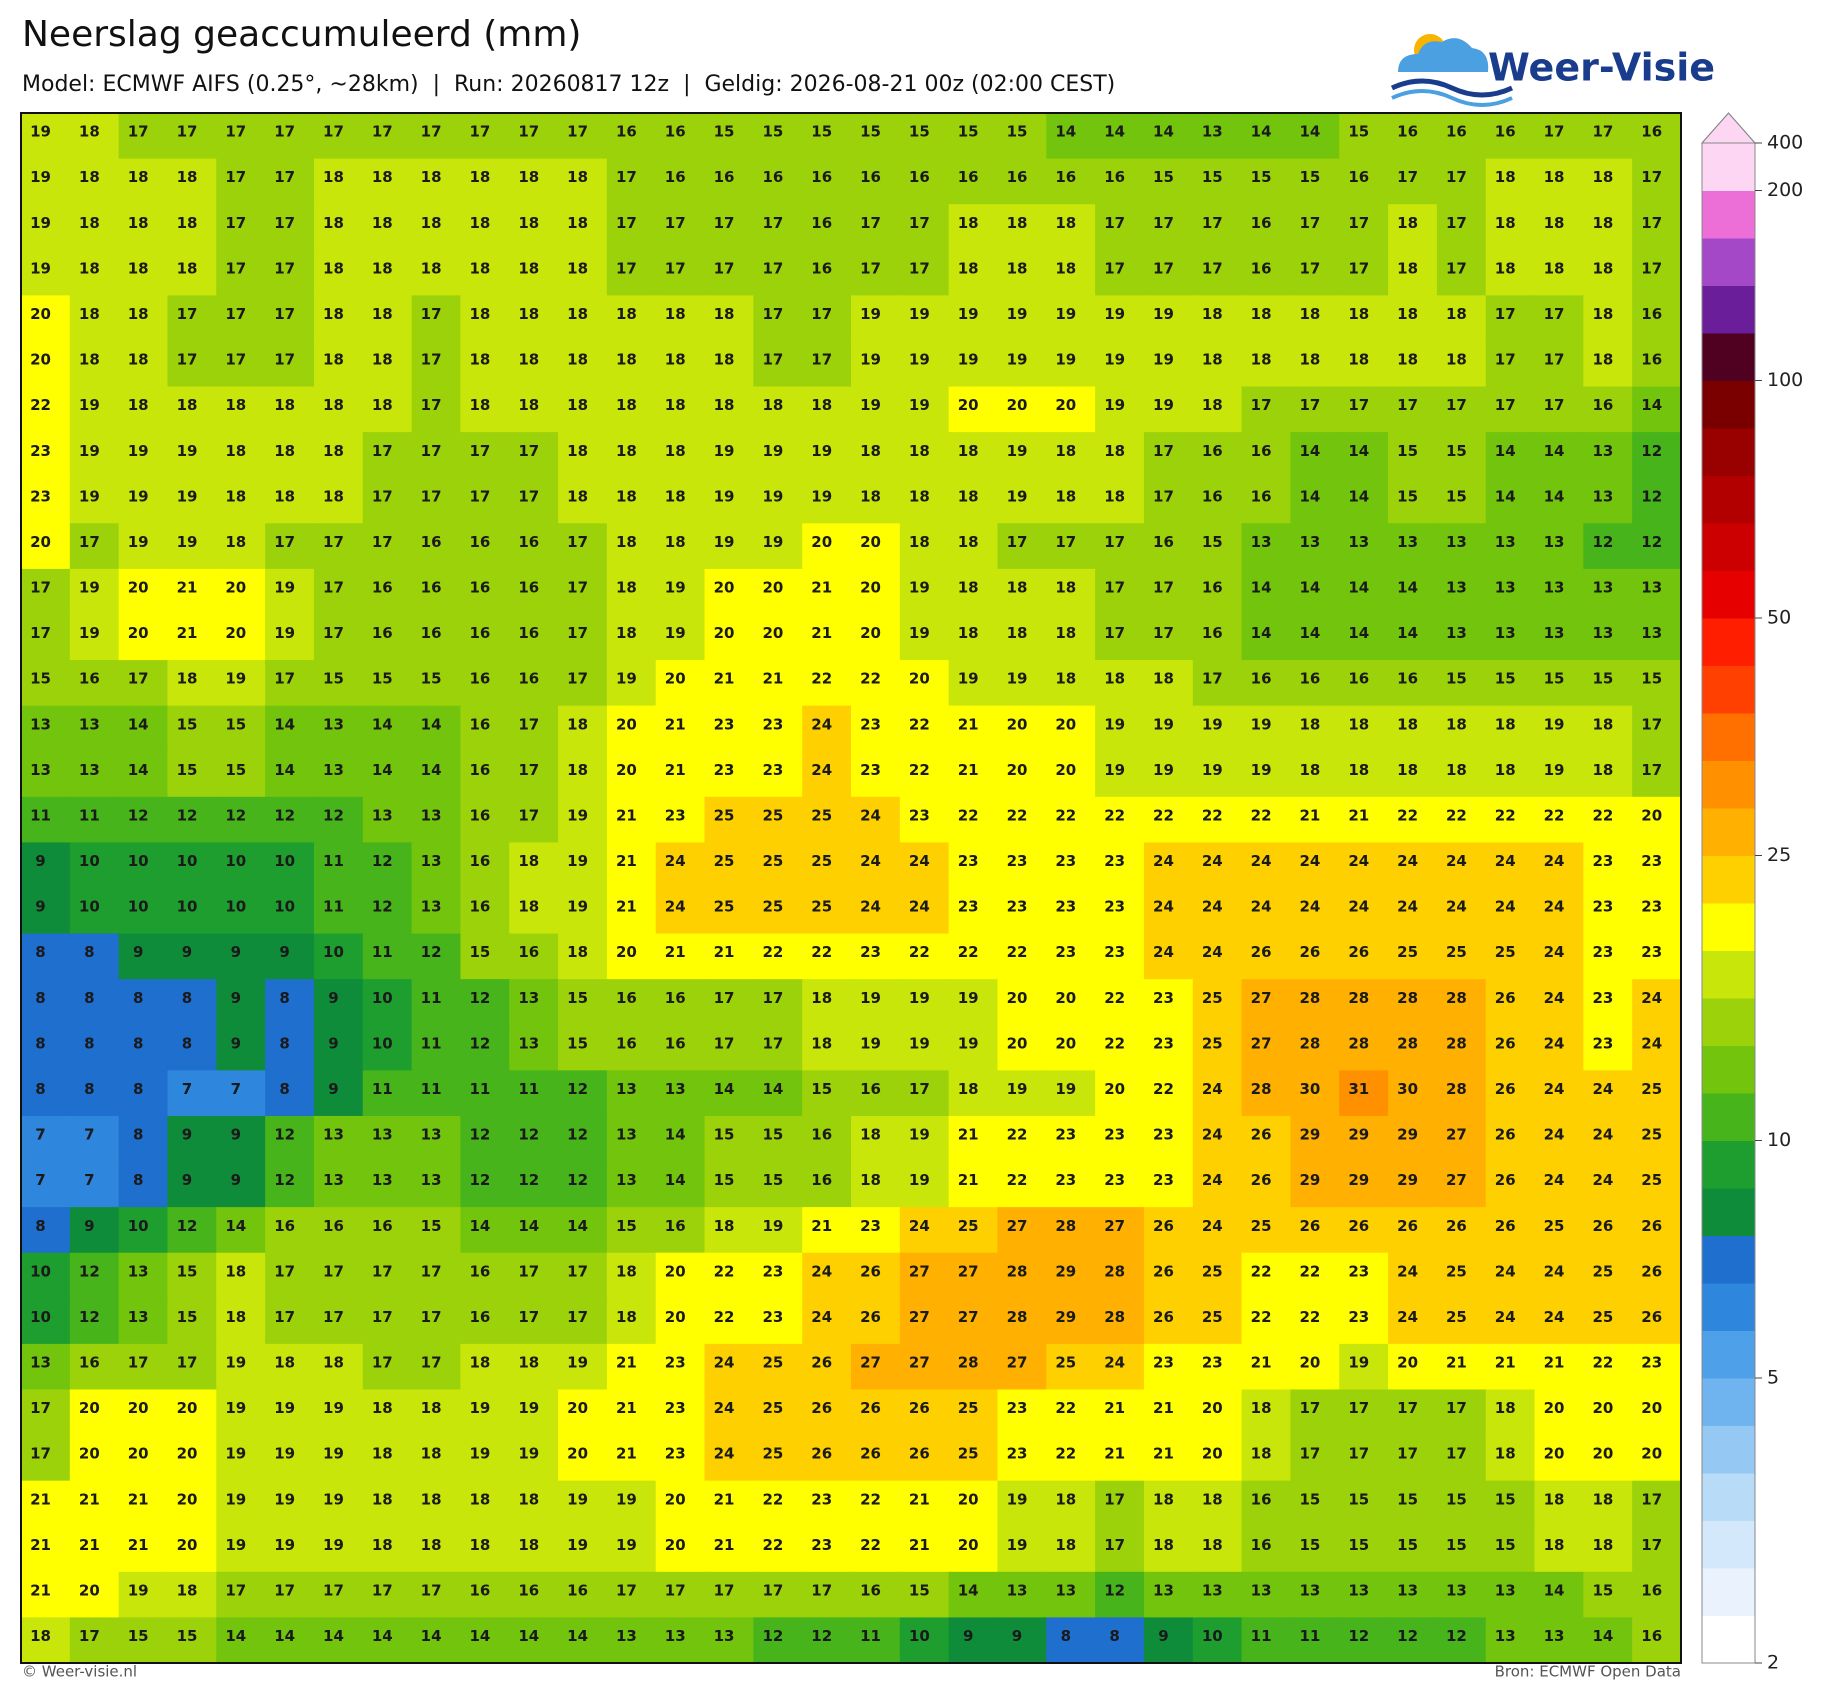 This screenshot has height=1681, width=1824. I want to click on precip-value: 25, so click(1456, 952).